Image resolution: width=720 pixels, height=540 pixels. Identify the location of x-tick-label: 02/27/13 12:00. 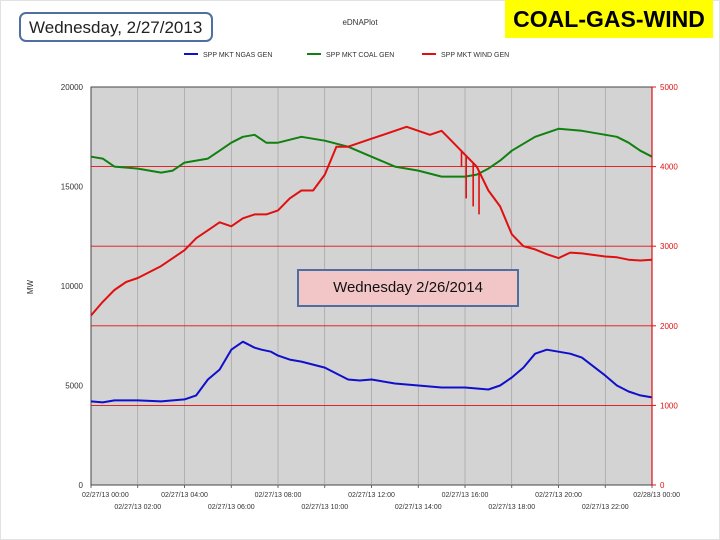
(371, 495).